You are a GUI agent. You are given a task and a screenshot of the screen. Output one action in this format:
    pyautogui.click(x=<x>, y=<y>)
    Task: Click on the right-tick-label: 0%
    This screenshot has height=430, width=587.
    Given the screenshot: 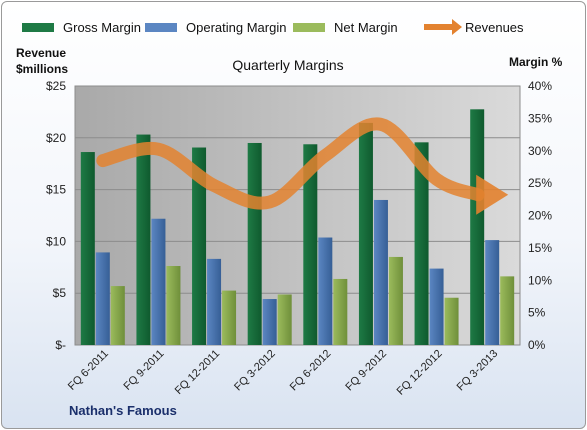 What is the action you would take?
    pyautogui.click(x=537, y=345)
    